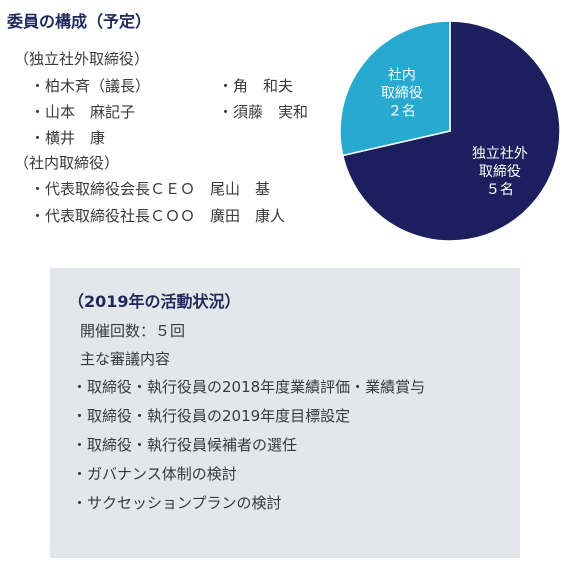  Describe the element at coordinates (177, 503) in the screenshot. I see `activity-item: ・サクセッションプランの検討` at that location.